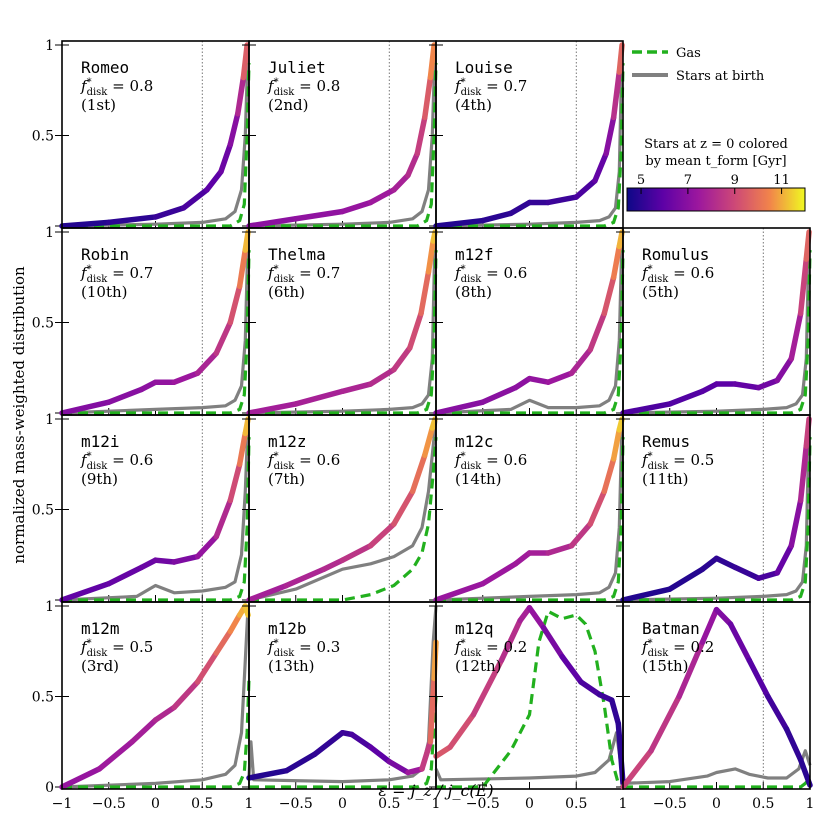 The image size is (830, 830). I want to click on panel-rank: (9th), so click(99, 479).